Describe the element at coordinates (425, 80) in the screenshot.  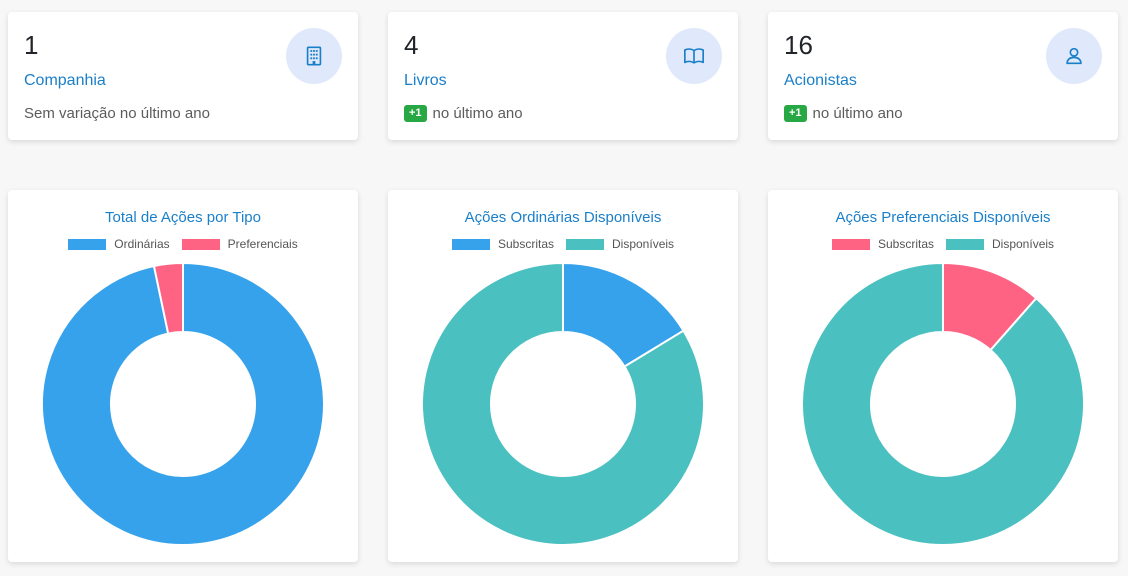
I see `stat-link-livros: Livros` at that location.